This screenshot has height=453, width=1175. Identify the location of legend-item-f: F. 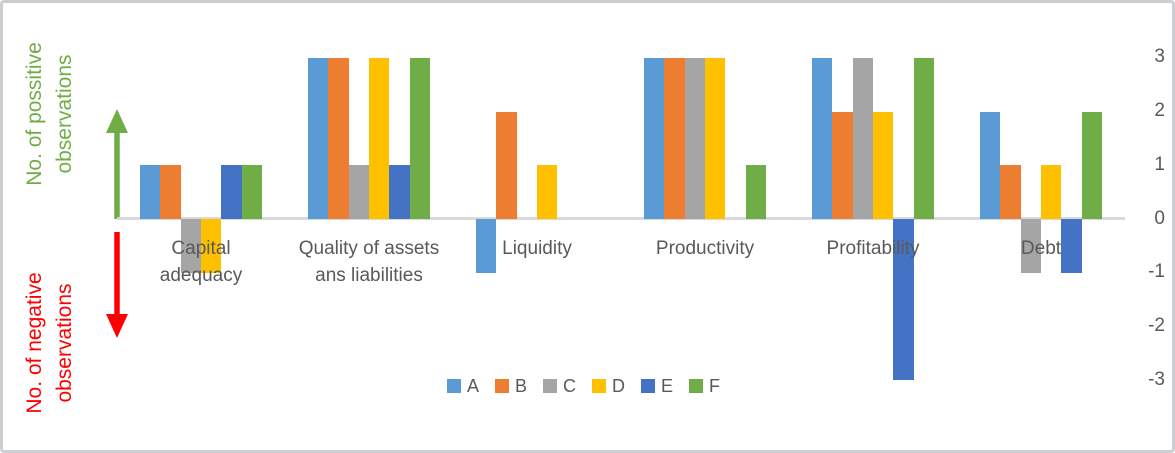
(704, 386).